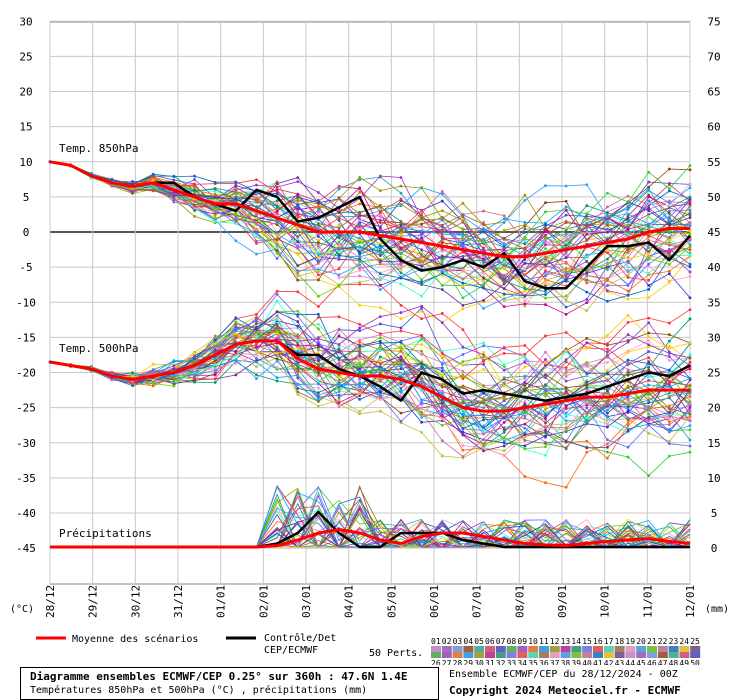 The width and height of the screenshot is (740, 700). I want to click on right-tick-label: 75, so click(713, 21).